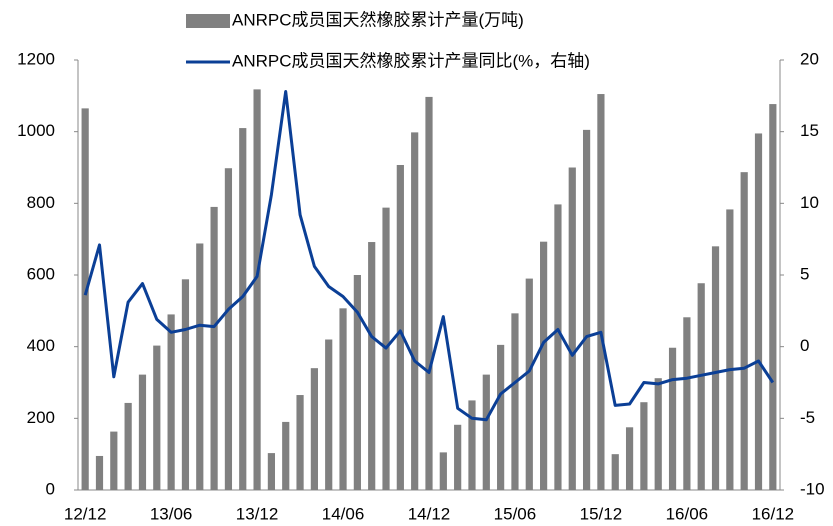 Image resolution: width=833 pixels, height=526 pixels. Describe the element at coordinates (50, 488) in the screenshot. I see `y-tick-label: 0` at that location.